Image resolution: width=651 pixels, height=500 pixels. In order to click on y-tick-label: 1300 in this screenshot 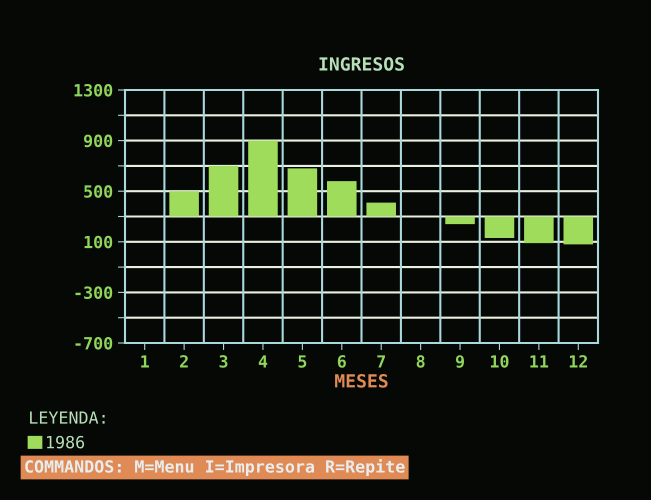, I will do `click(93, 90)`.